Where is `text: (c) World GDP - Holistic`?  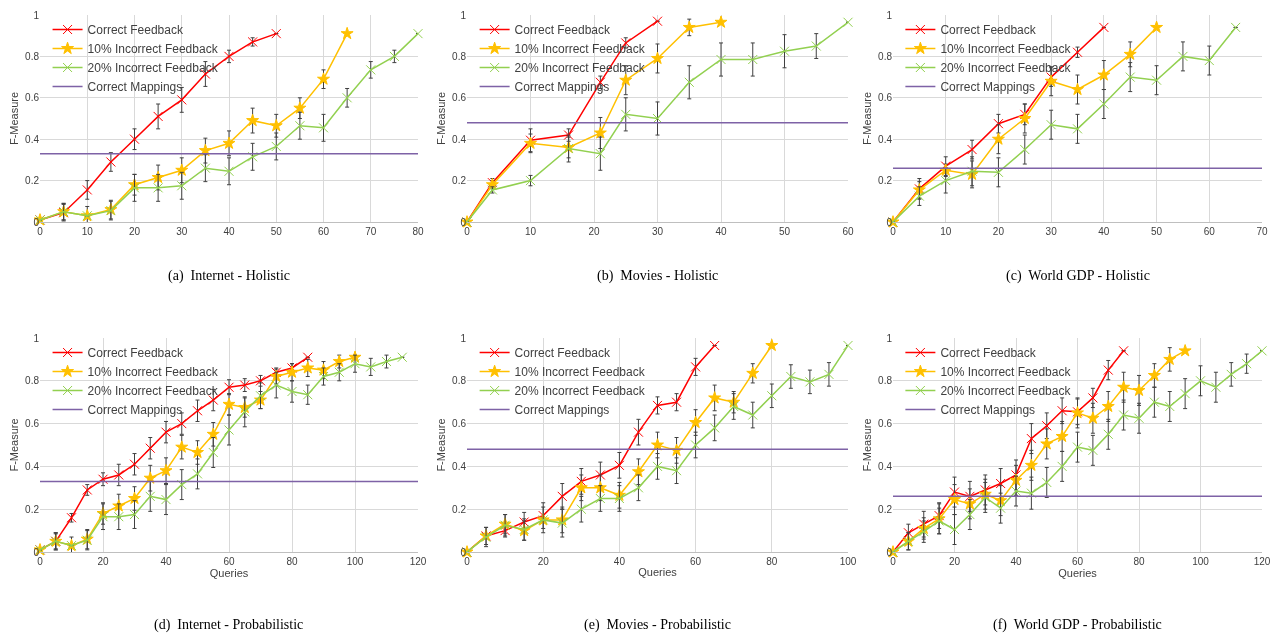 text: (c) World GDP - Holistic is located at coordinates (1078, 276).